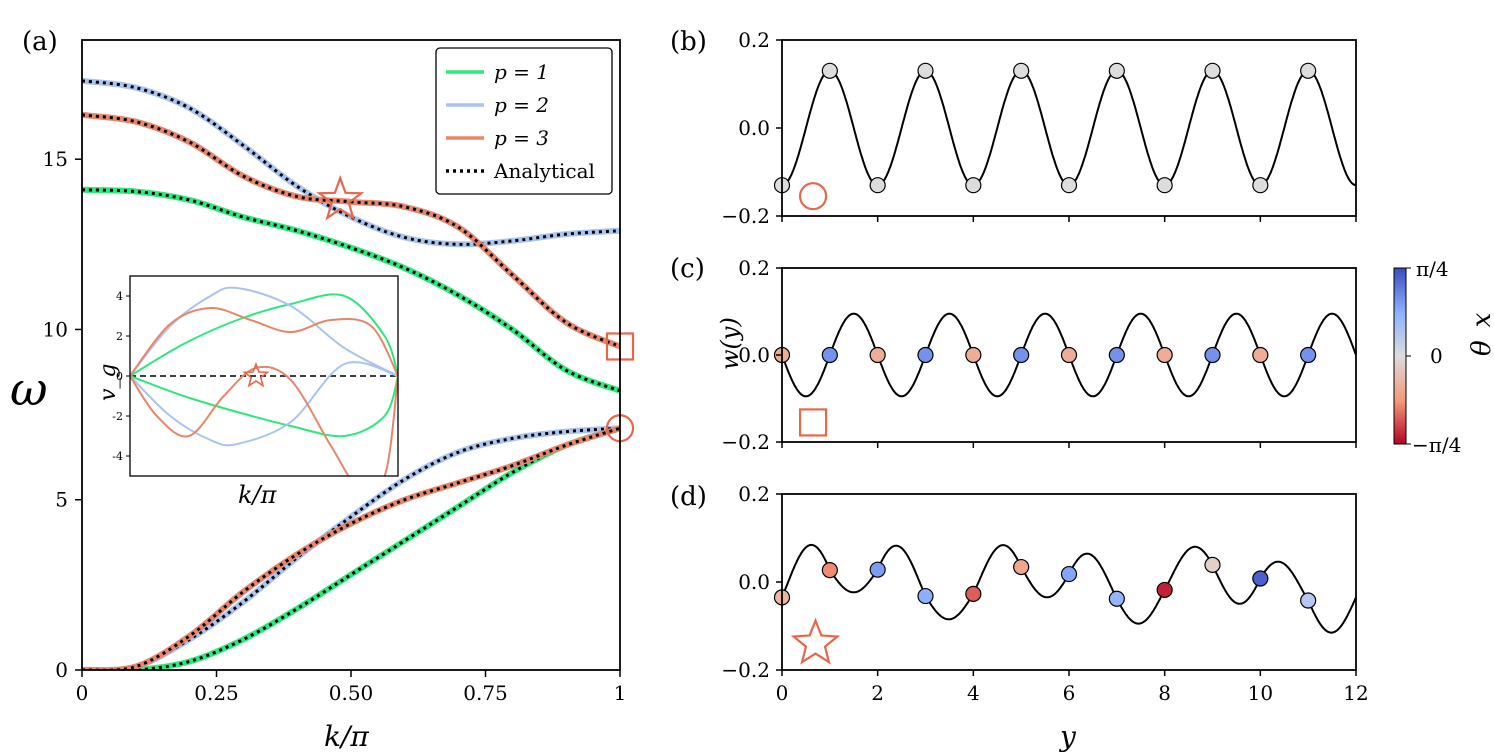  What do you see at coordinates (1436, 356) in the screenshot?
I see `colorbar-mid-label: 0` at bounding box center [1436, 356].